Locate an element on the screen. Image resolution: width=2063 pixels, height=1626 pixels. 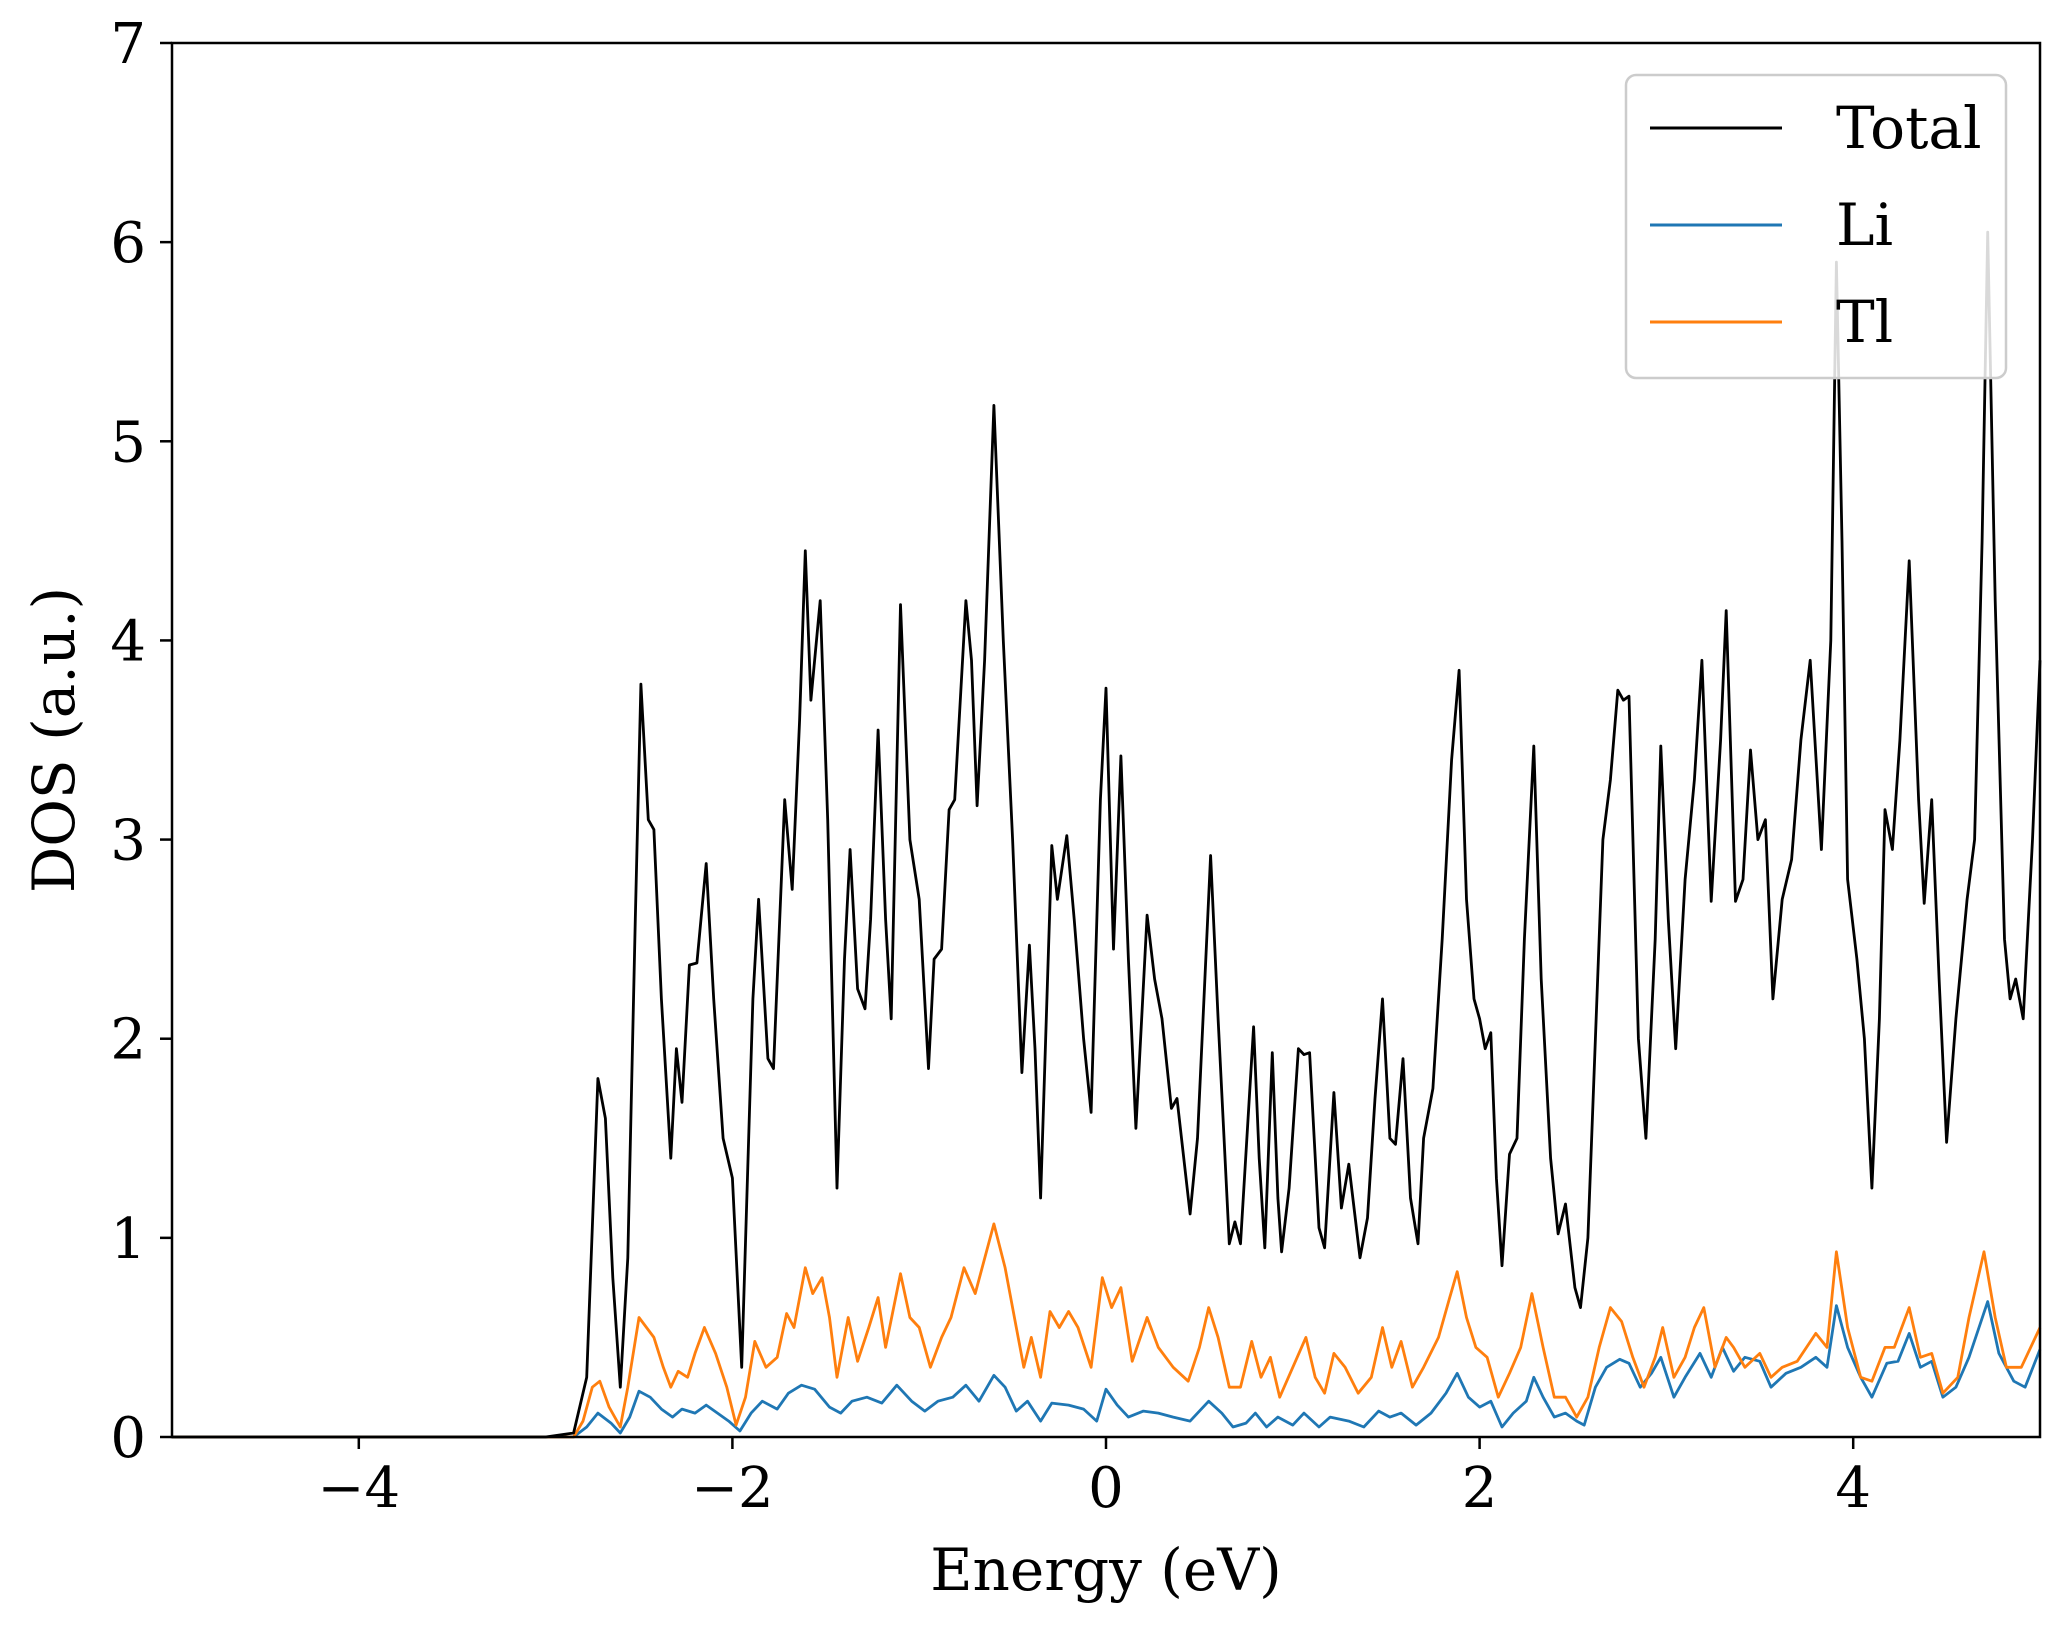
legend: Total Li Tl is located at coordinates (1816, 226).